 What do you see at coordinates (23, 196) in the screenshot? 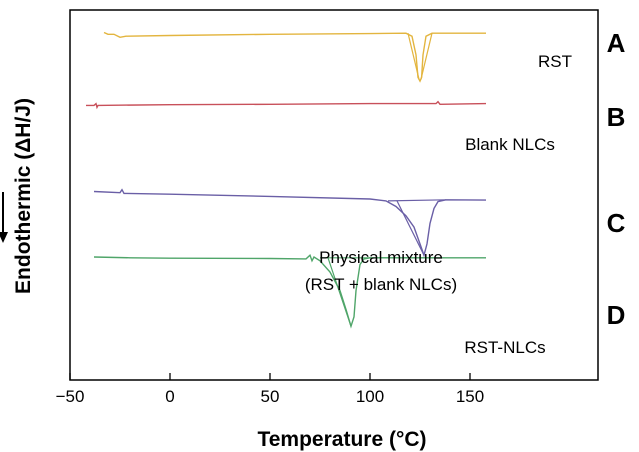
I see `y-axis-title: Endothermic (ΔH/J)` at bounding box center [23, 196].